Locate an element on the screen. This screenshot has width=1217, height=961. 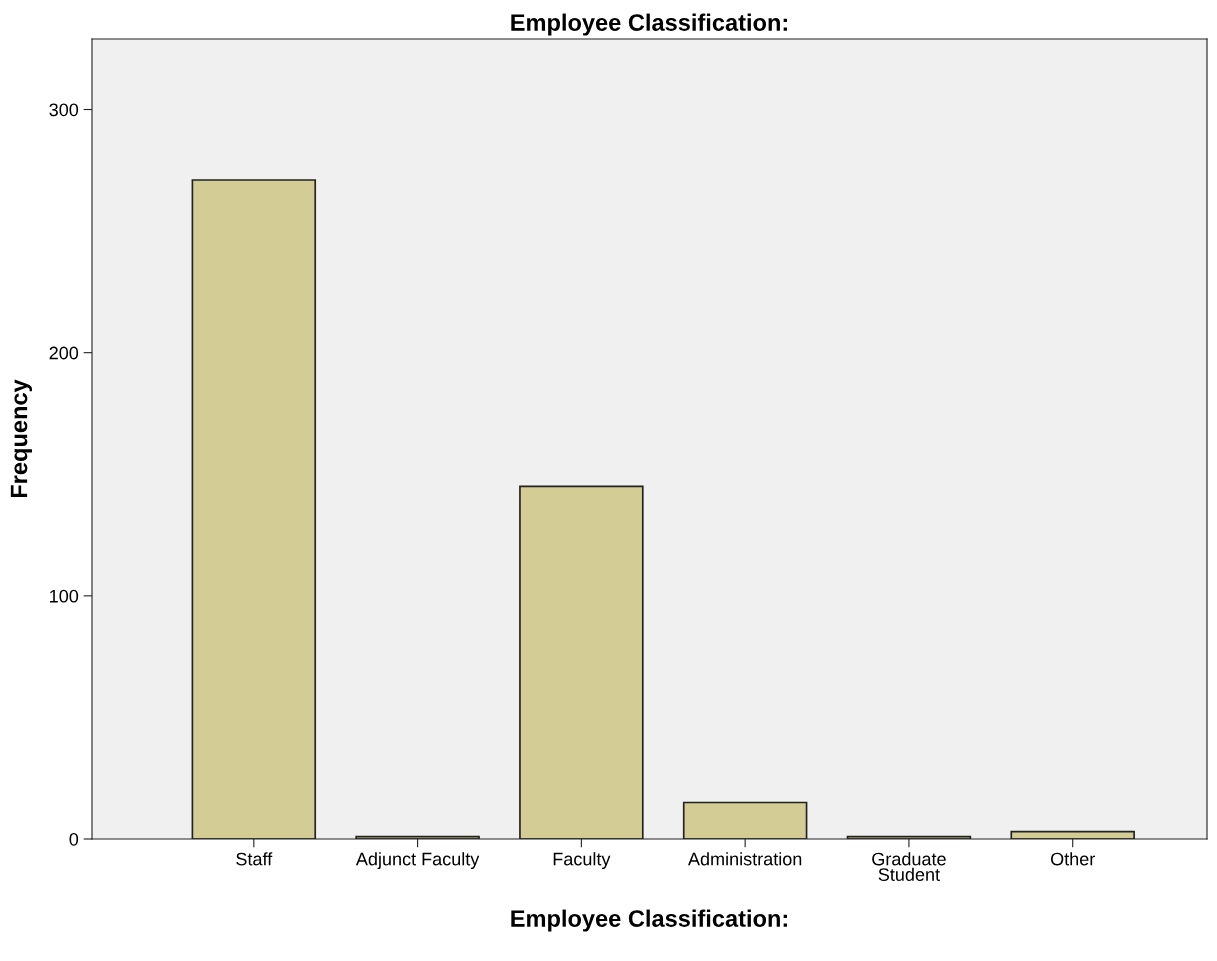
x-tick-label: Staff is located at coordinates (254, 859).